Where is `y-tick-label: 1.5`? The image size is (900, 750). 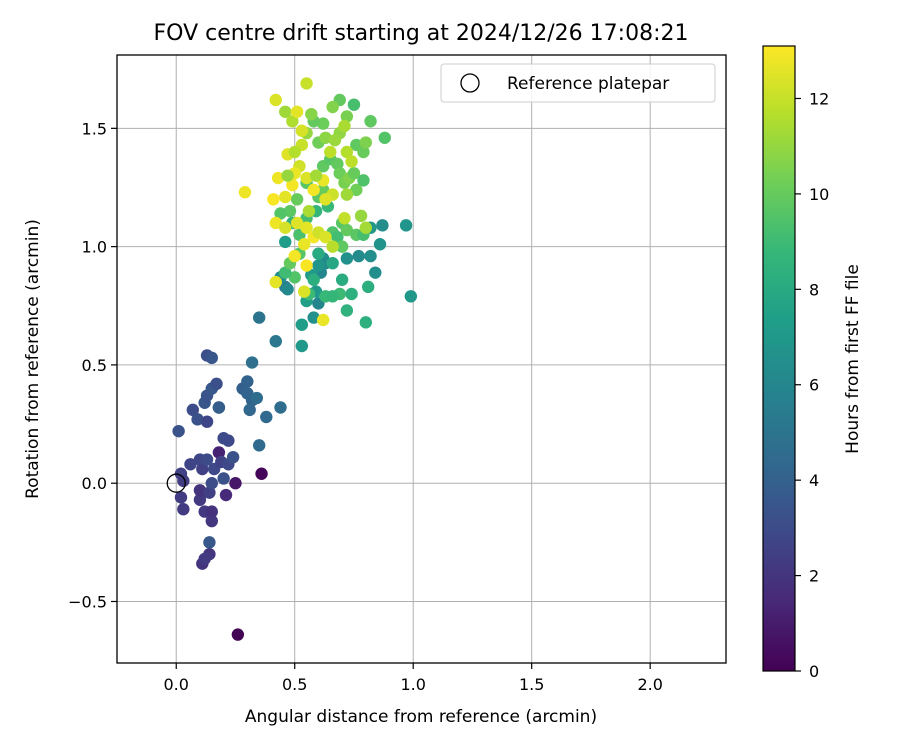 y-tick-label: 1.5 is located at coordinates (94, 128).